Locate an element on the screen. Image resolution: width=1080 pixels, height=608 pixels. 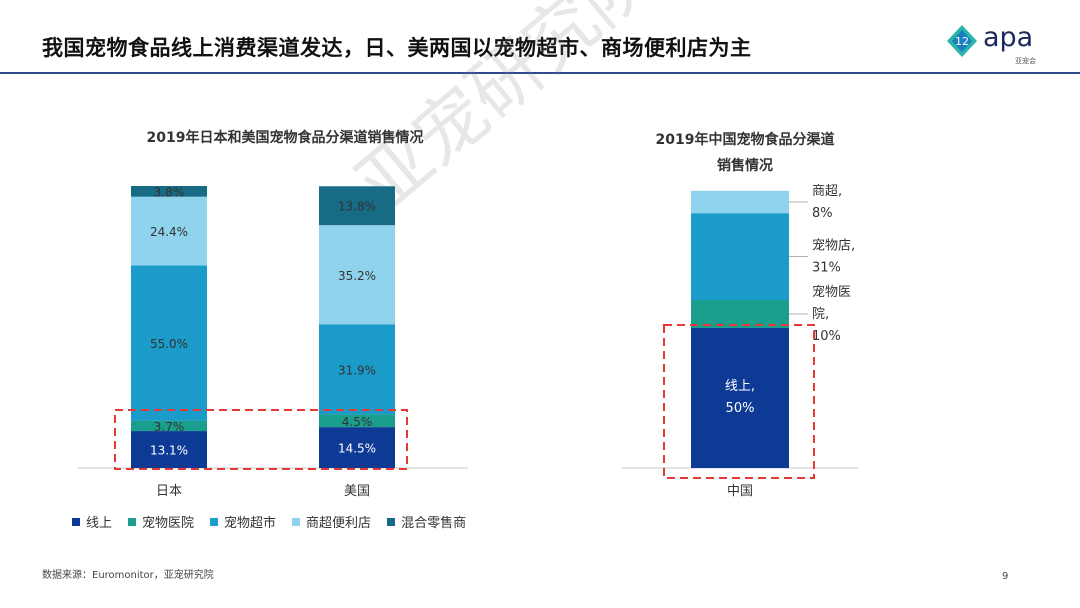
bar-value-label: 宠物医 is located at coordinates (831, 292).